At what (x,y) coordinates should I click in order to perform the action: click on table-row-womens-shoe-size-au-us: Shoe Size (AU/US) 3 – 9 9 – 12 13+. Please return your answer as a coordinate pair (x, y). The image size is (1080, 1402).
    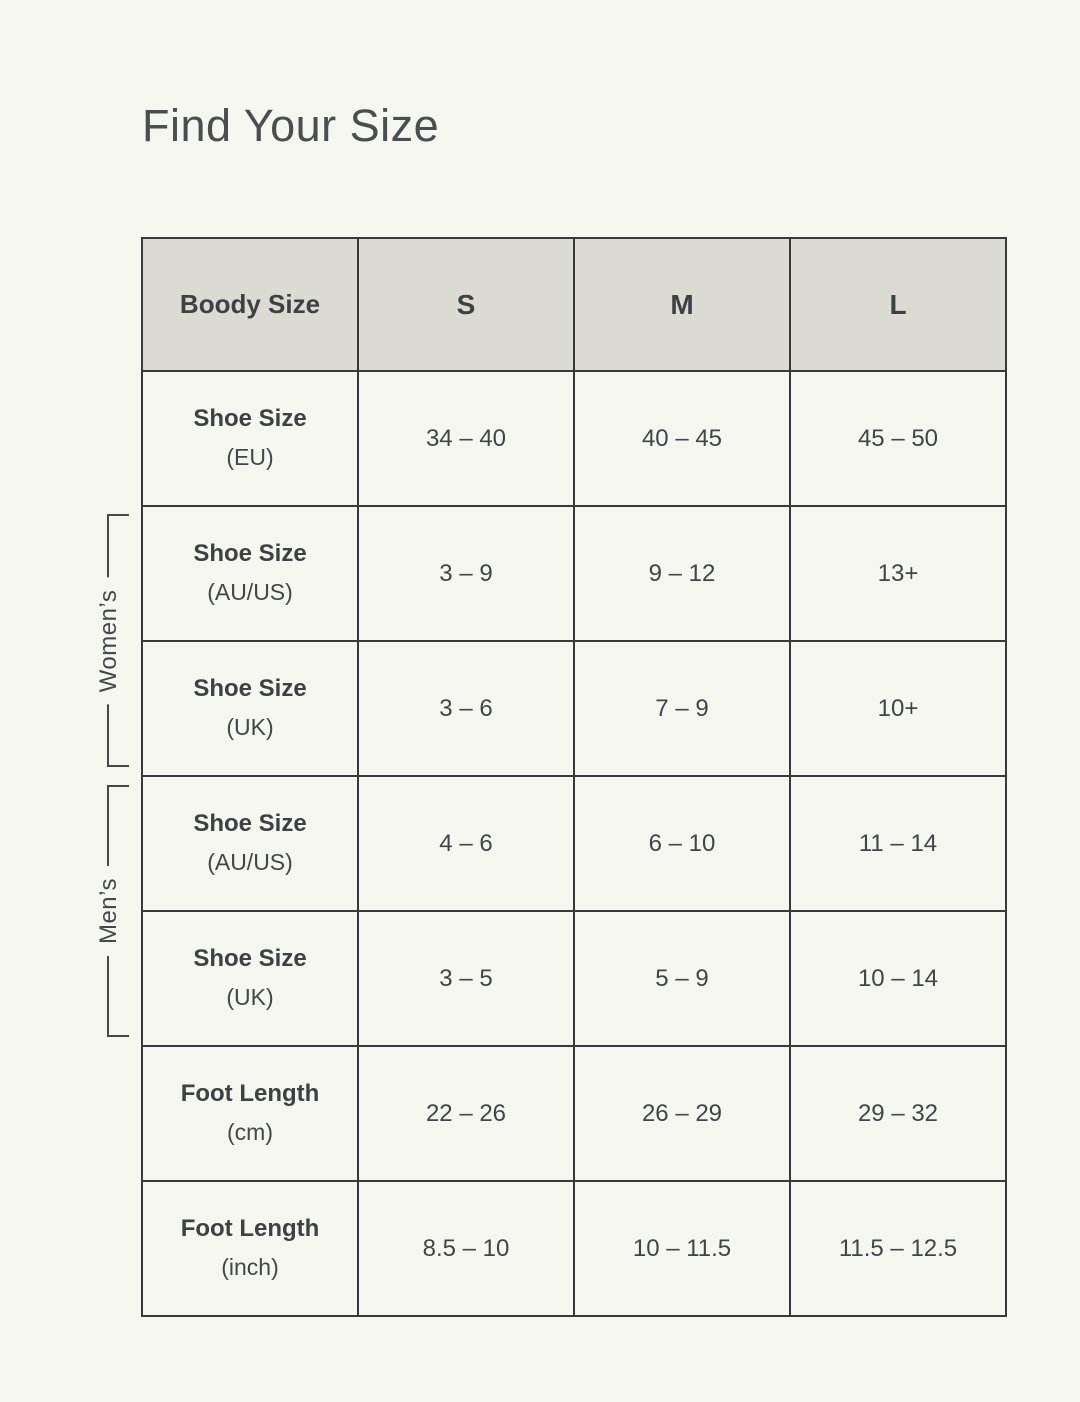
    Looking at the image, I should click on (574, 573).